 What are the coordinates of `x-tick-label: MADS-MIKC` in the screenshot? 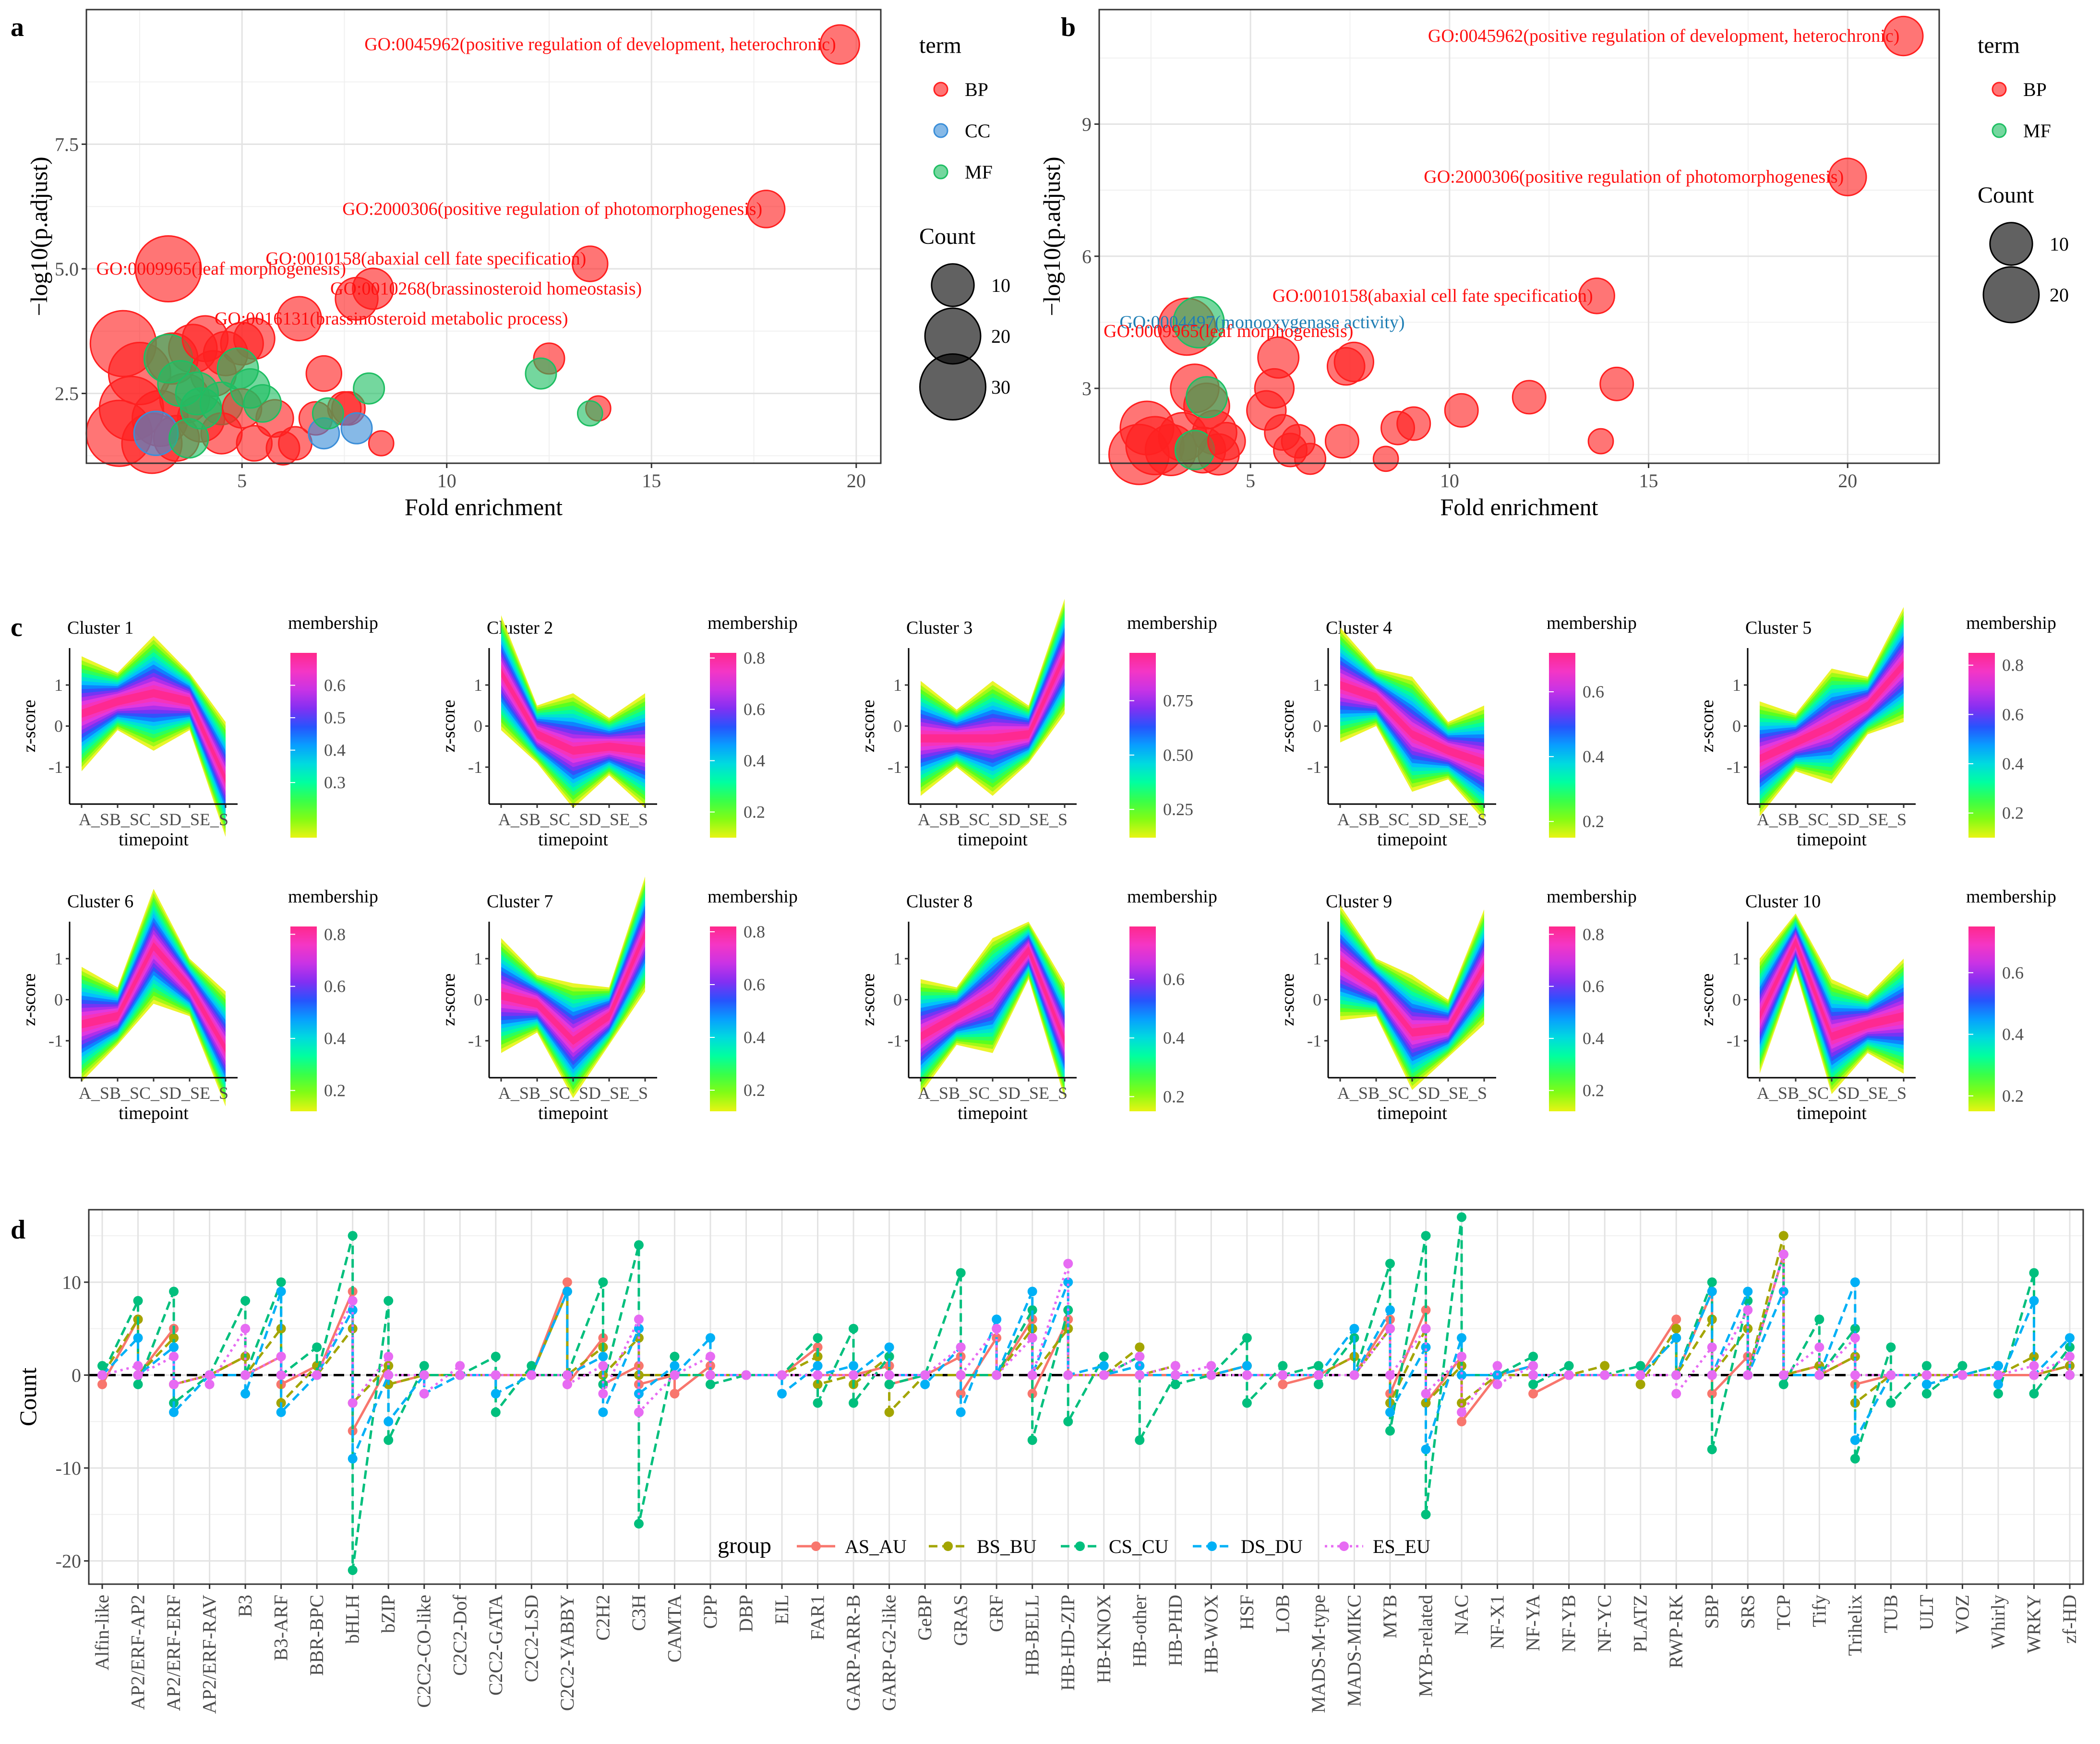 It's located at (1354, 1651).